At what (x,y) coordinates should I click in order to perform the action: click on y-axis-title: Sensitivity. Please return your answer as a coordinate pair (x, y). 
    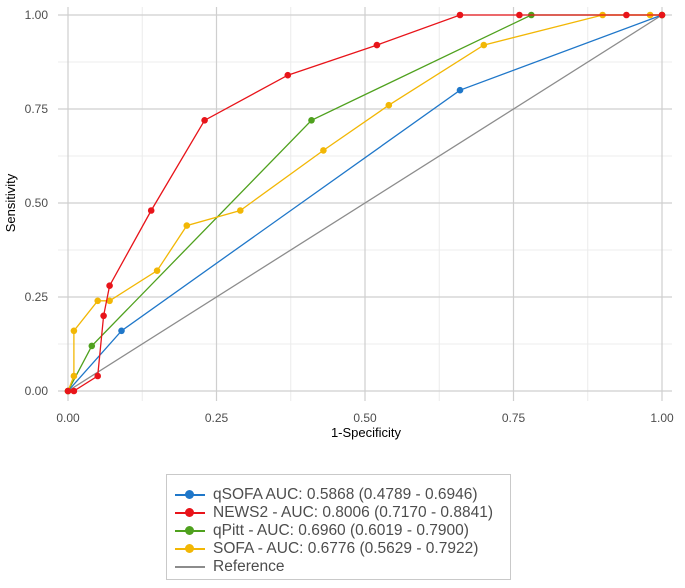
    Looking at the image, I should click on (10, 202).